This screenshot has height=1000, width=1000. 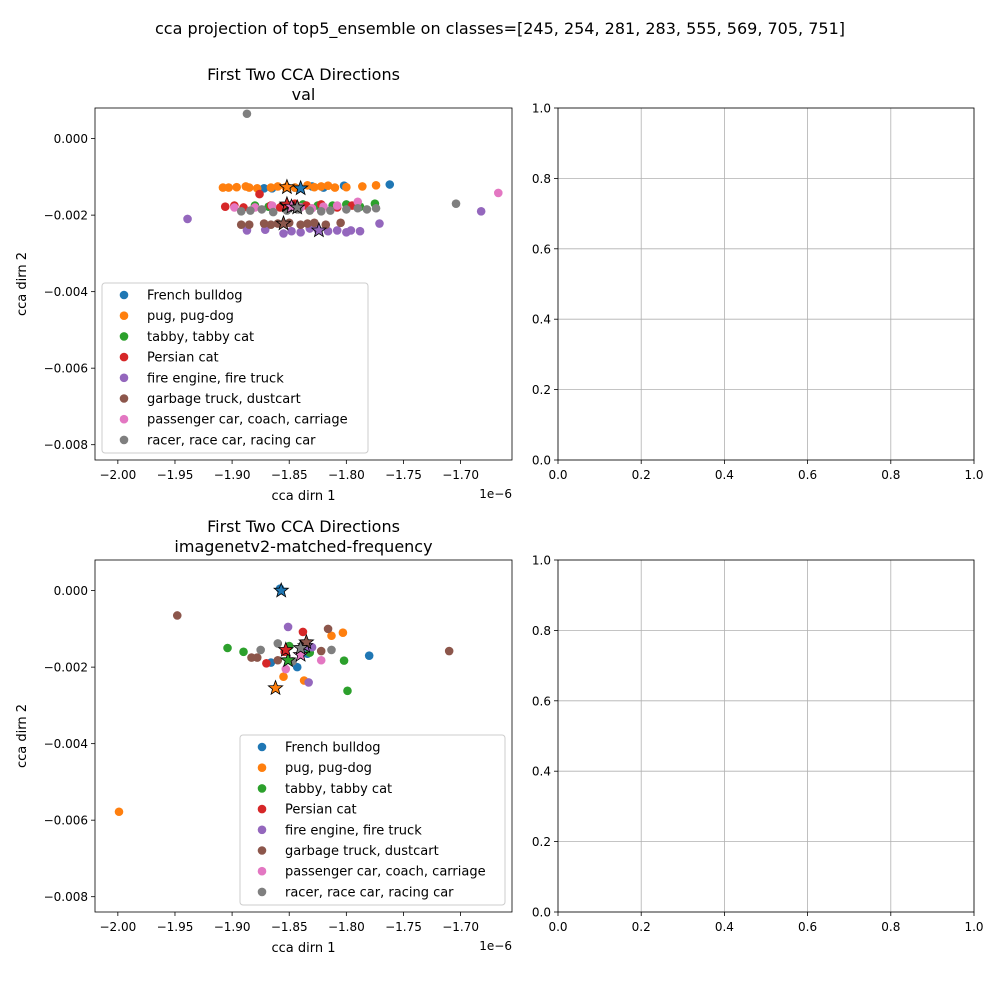 What do you see at coordinates (973, 927) in the screenshot?
I see `x-tick-label: 1.0` at bounding box center [973, 927].